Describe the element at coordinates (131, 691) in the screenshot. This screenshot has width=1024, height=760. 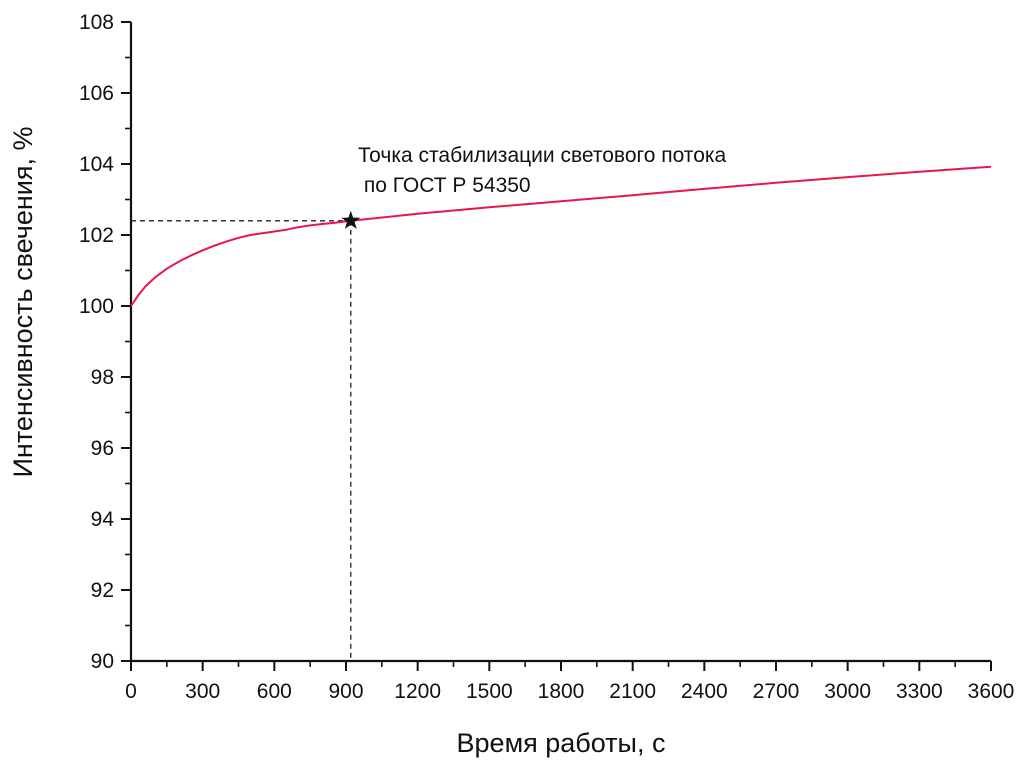
I see `x-tick-label: 0` at that location.